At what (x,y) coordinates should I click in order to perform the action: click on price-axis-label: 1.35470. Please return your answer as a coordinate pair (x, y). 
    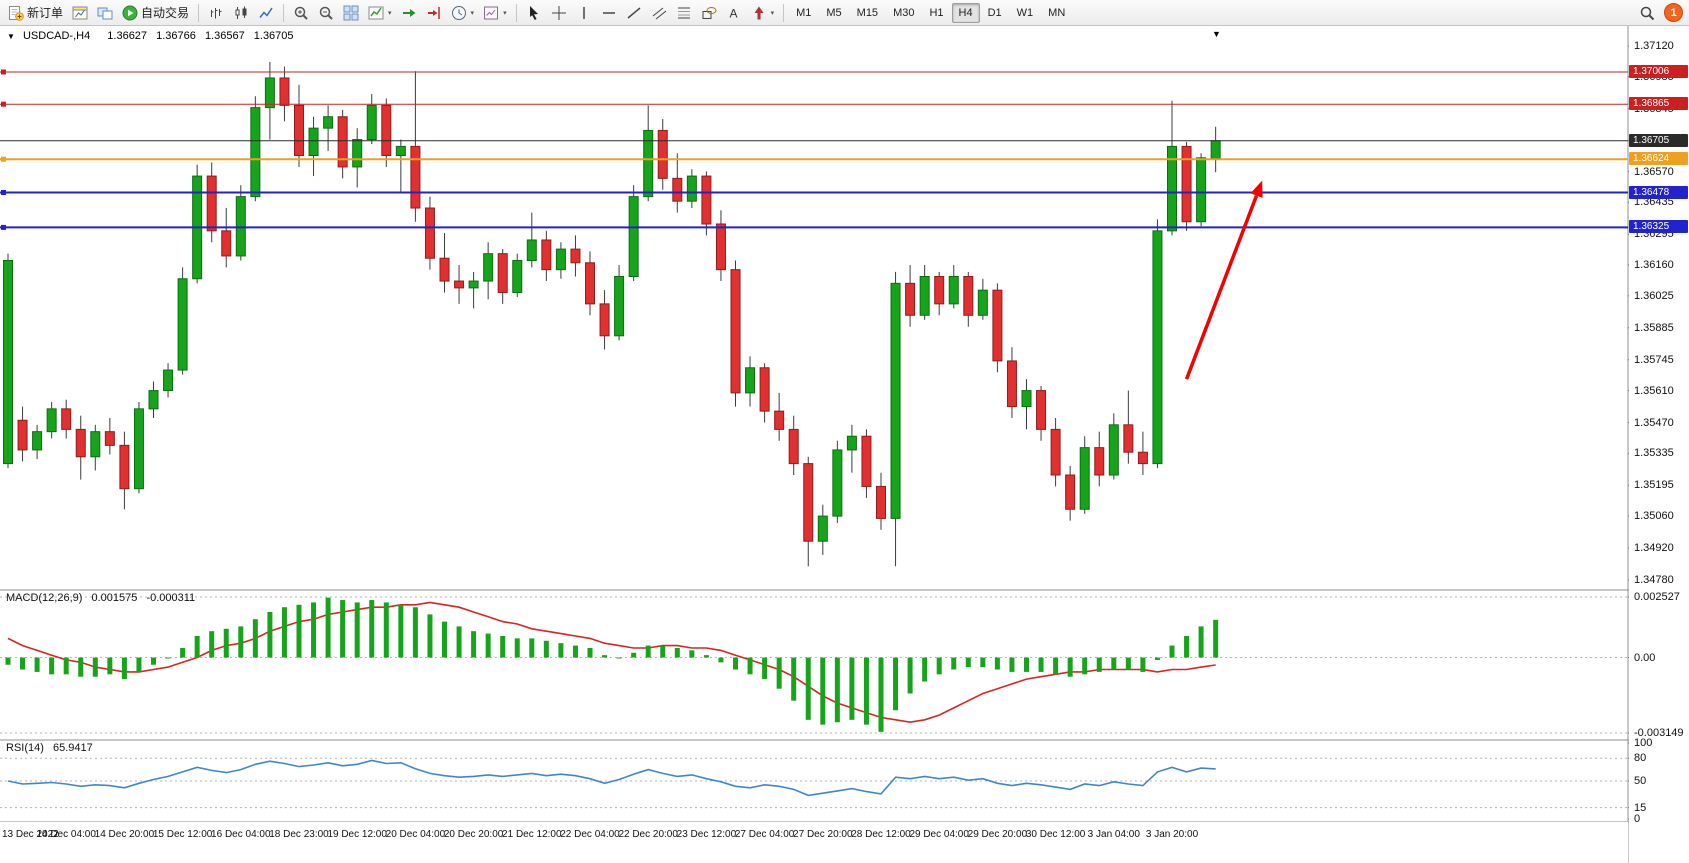
    Looking at the image, I should click on (1654, 422).